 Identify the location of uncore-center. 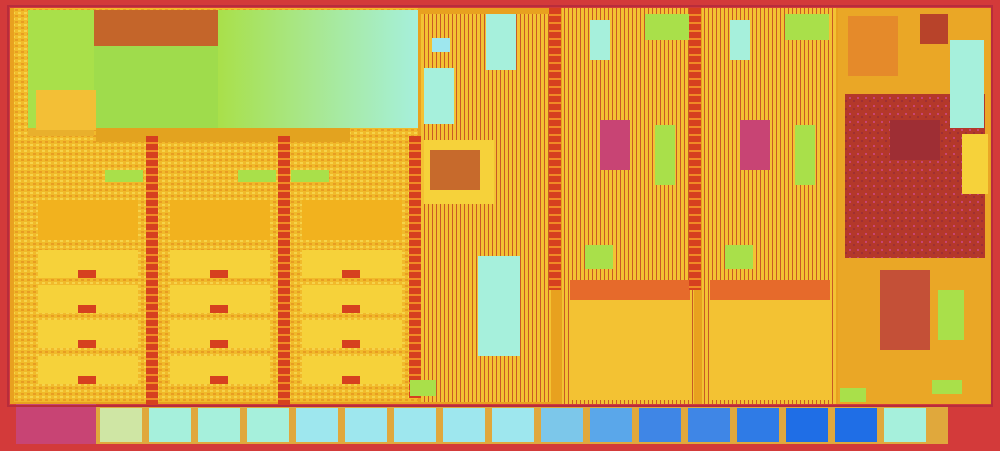
(485, 205).